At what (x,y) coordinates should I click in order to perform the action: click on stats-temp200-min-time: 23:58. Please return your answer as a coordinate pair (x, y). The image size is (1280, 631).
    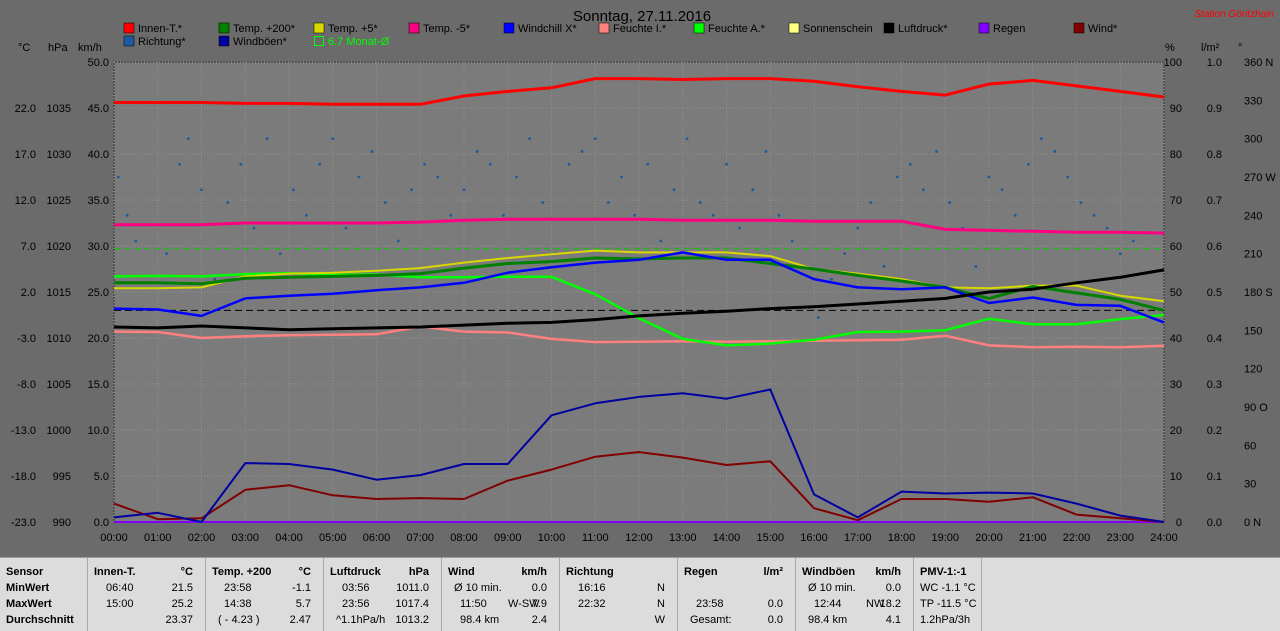
    Looking at the image, I should click on (238, 588).